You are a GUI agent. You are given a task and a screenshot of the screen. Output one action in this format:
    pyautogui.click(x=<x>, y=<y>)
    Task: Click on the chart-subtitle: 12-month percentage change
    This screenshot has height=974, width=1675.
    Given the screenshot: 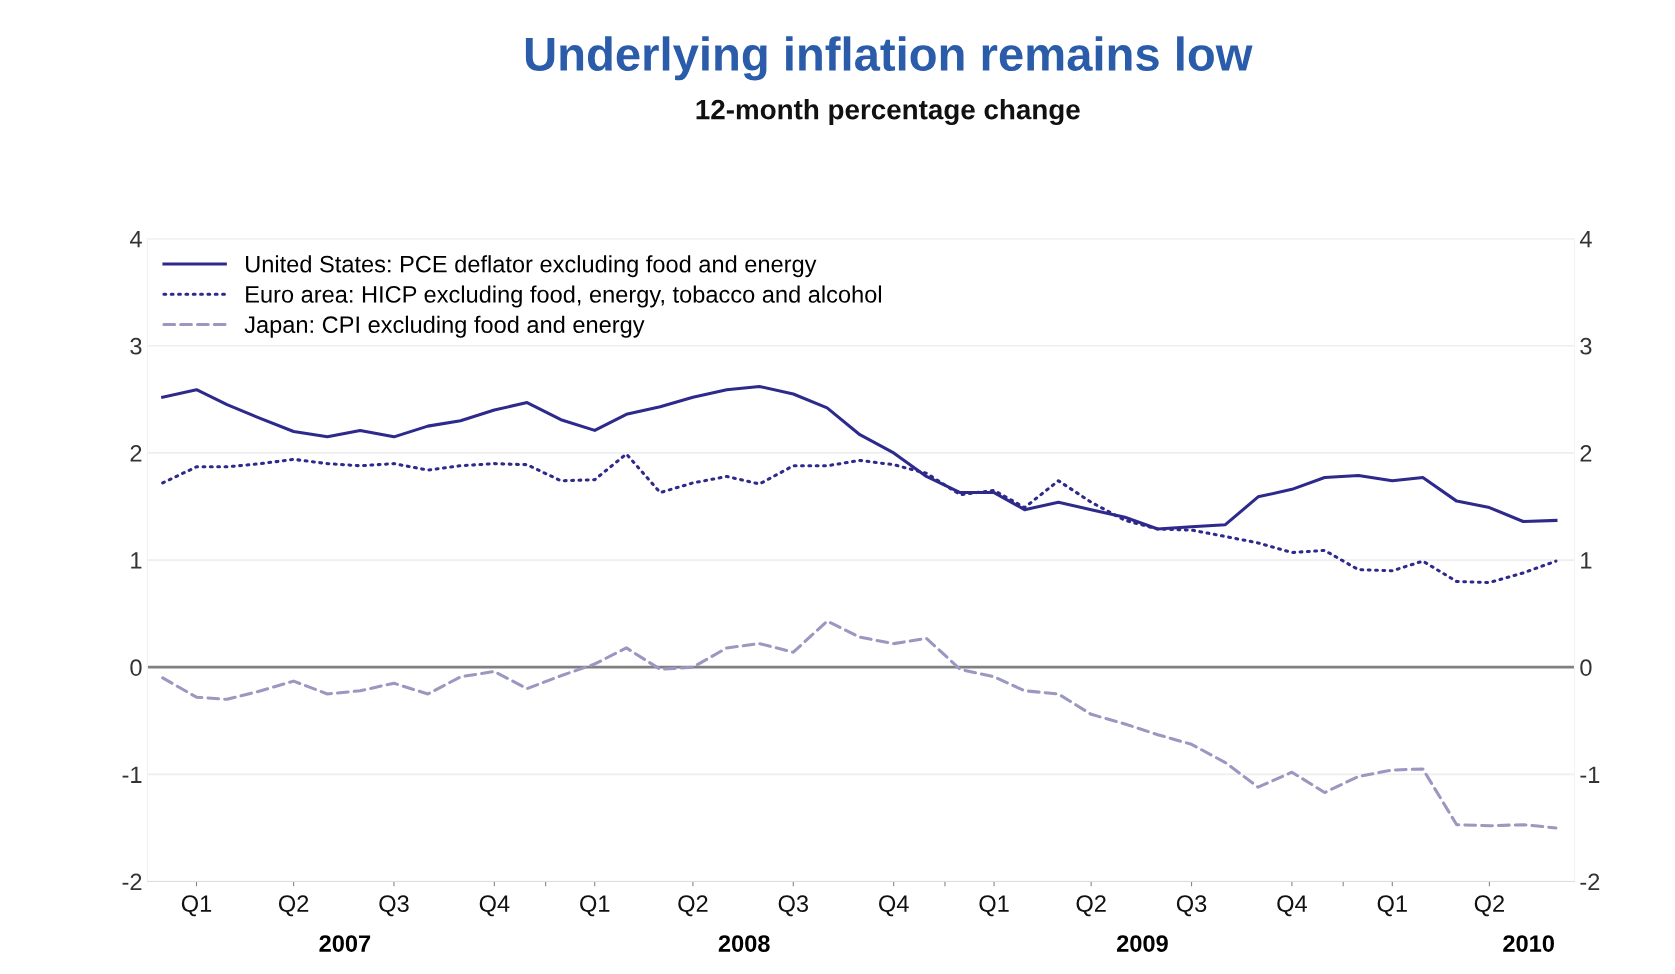 What is the action you would take?
    pyautogui.click(x=888, y=112)
    